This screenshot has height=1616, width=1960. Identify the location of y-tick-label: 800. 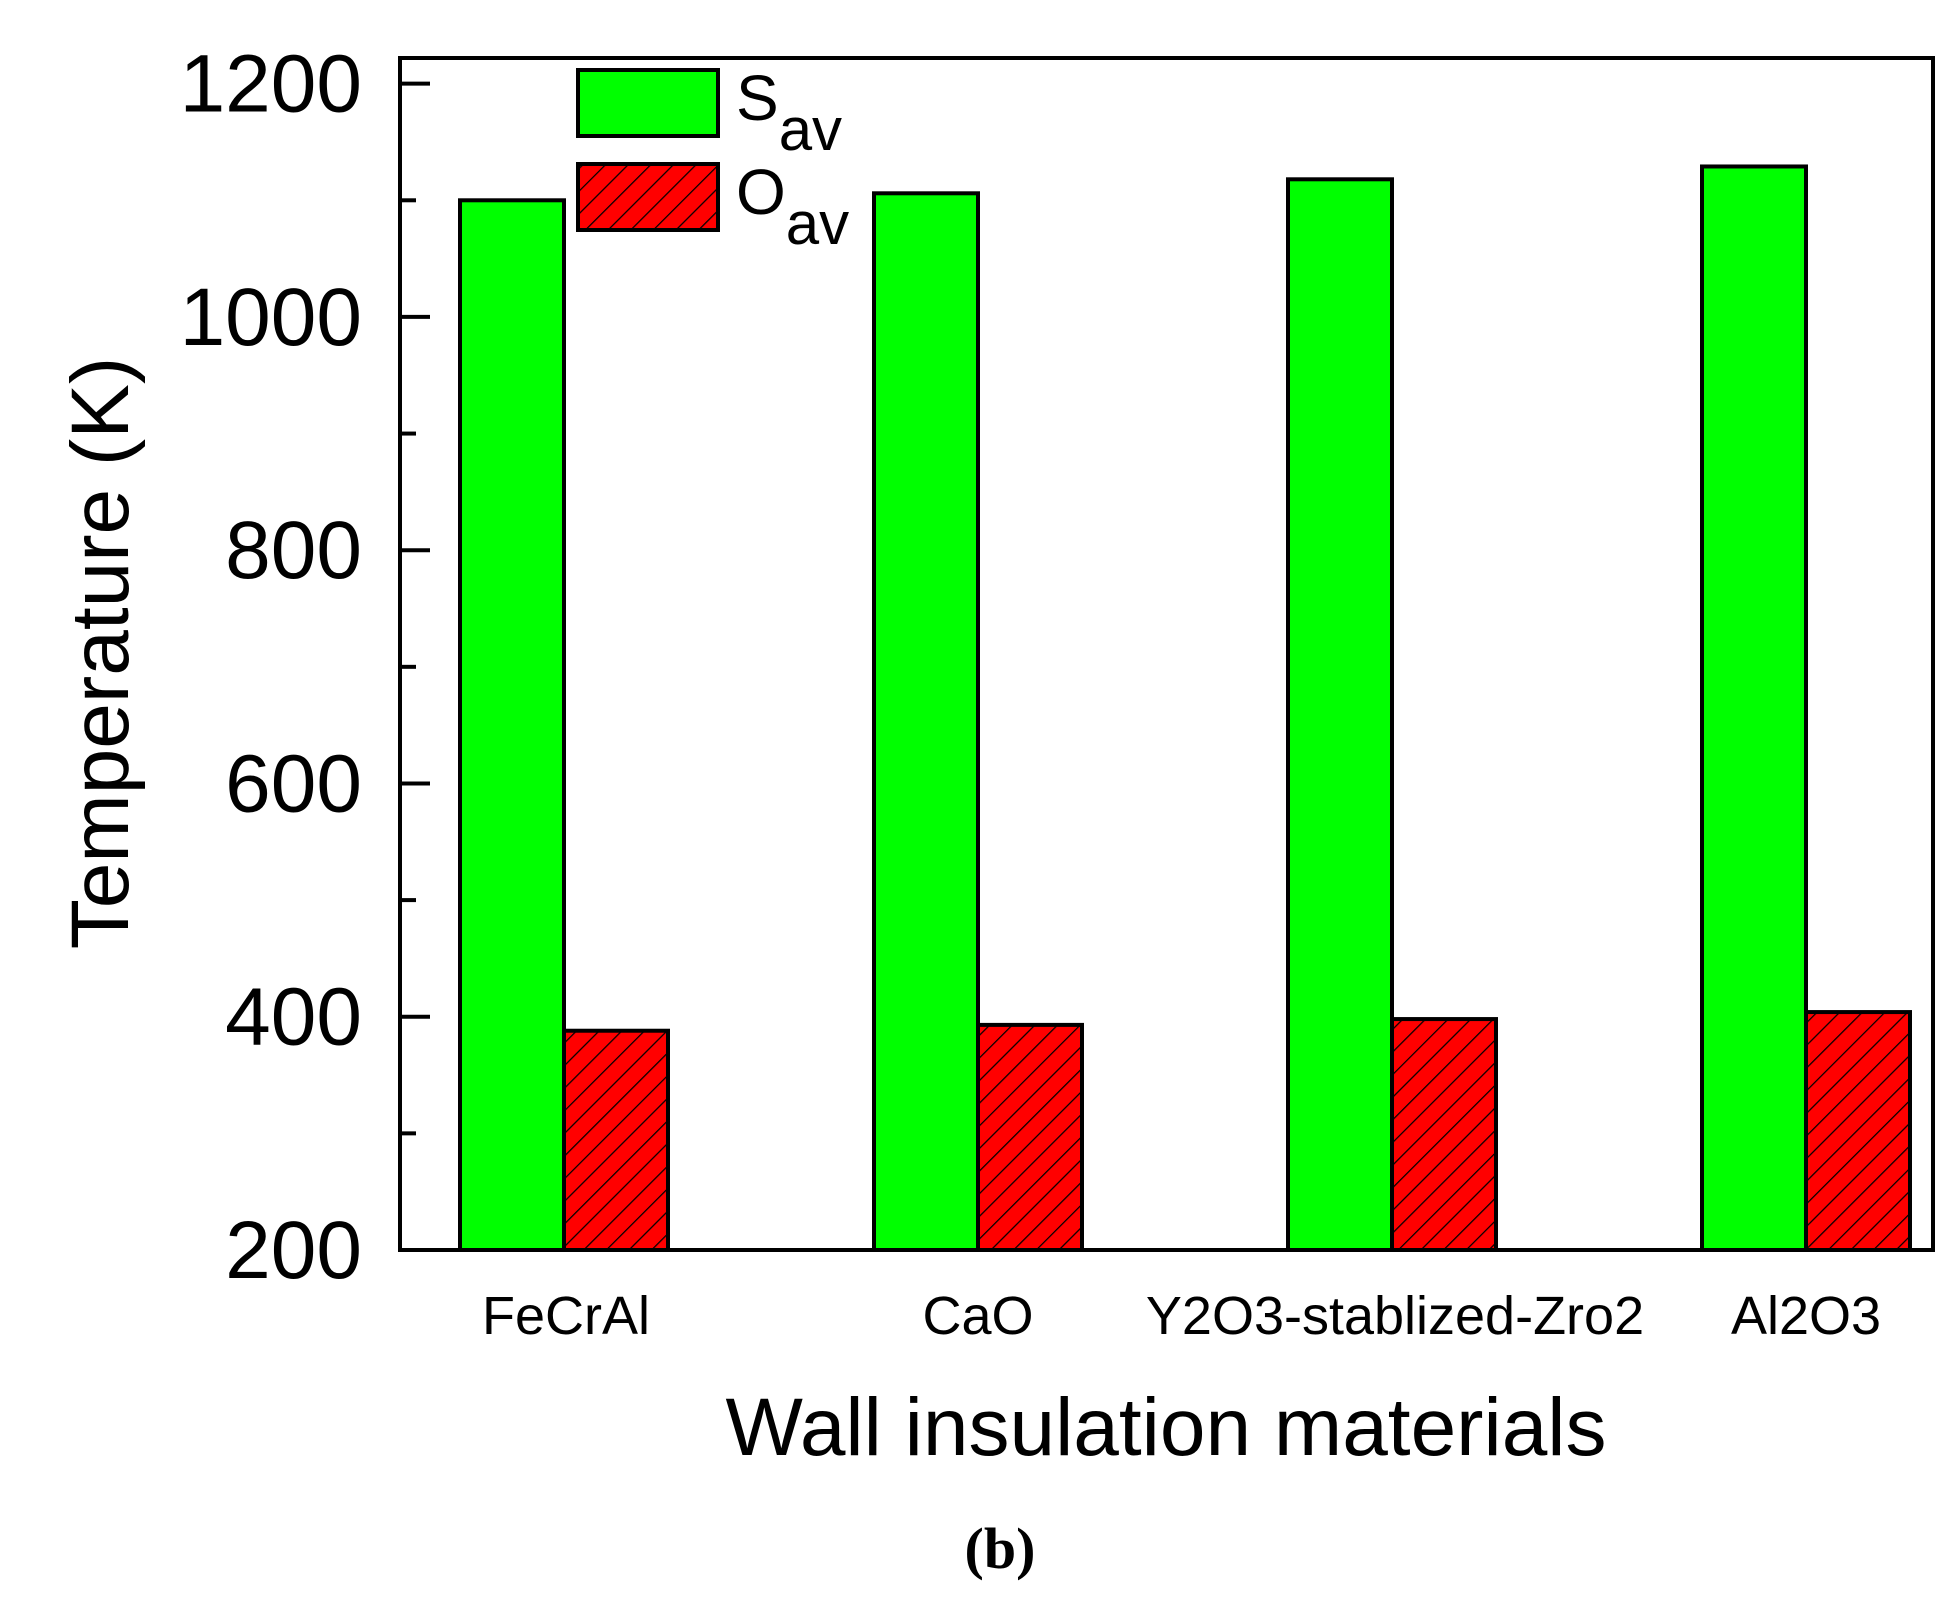
(293, 550).